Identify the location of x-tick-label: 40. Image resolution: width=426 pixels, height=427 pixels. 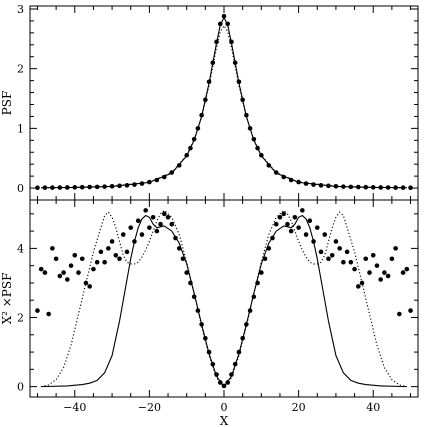
(373, 407).